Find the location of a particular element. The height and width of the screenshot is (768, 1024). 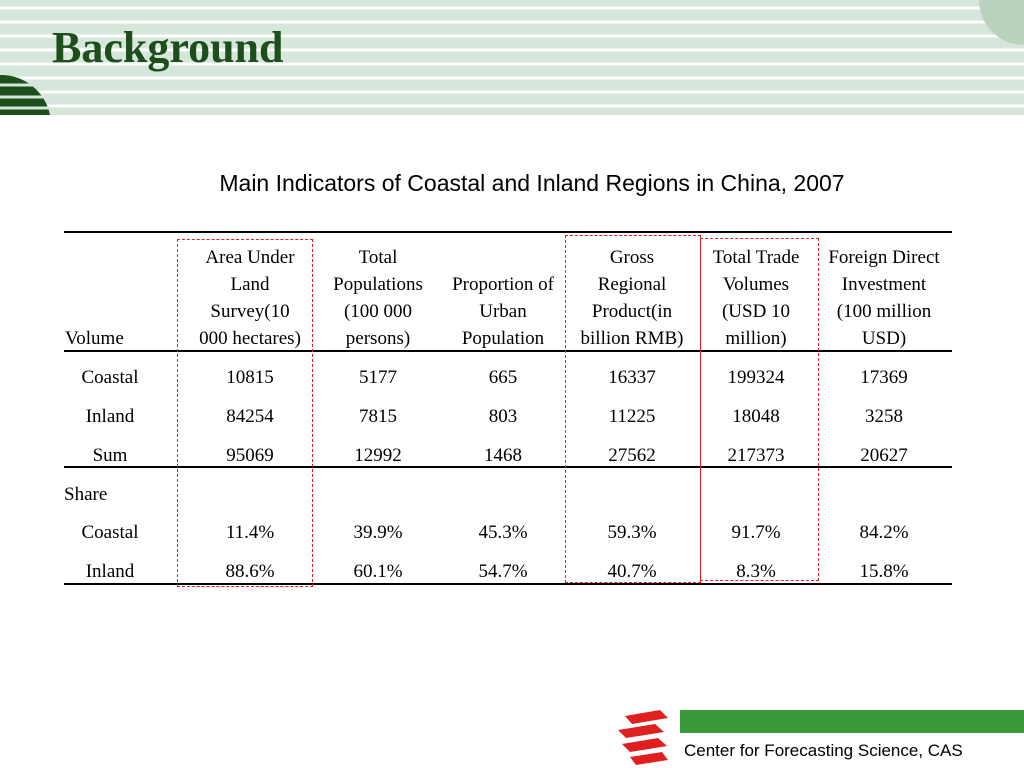

table-cell: 91.7% is located at coordinates (756, 532).